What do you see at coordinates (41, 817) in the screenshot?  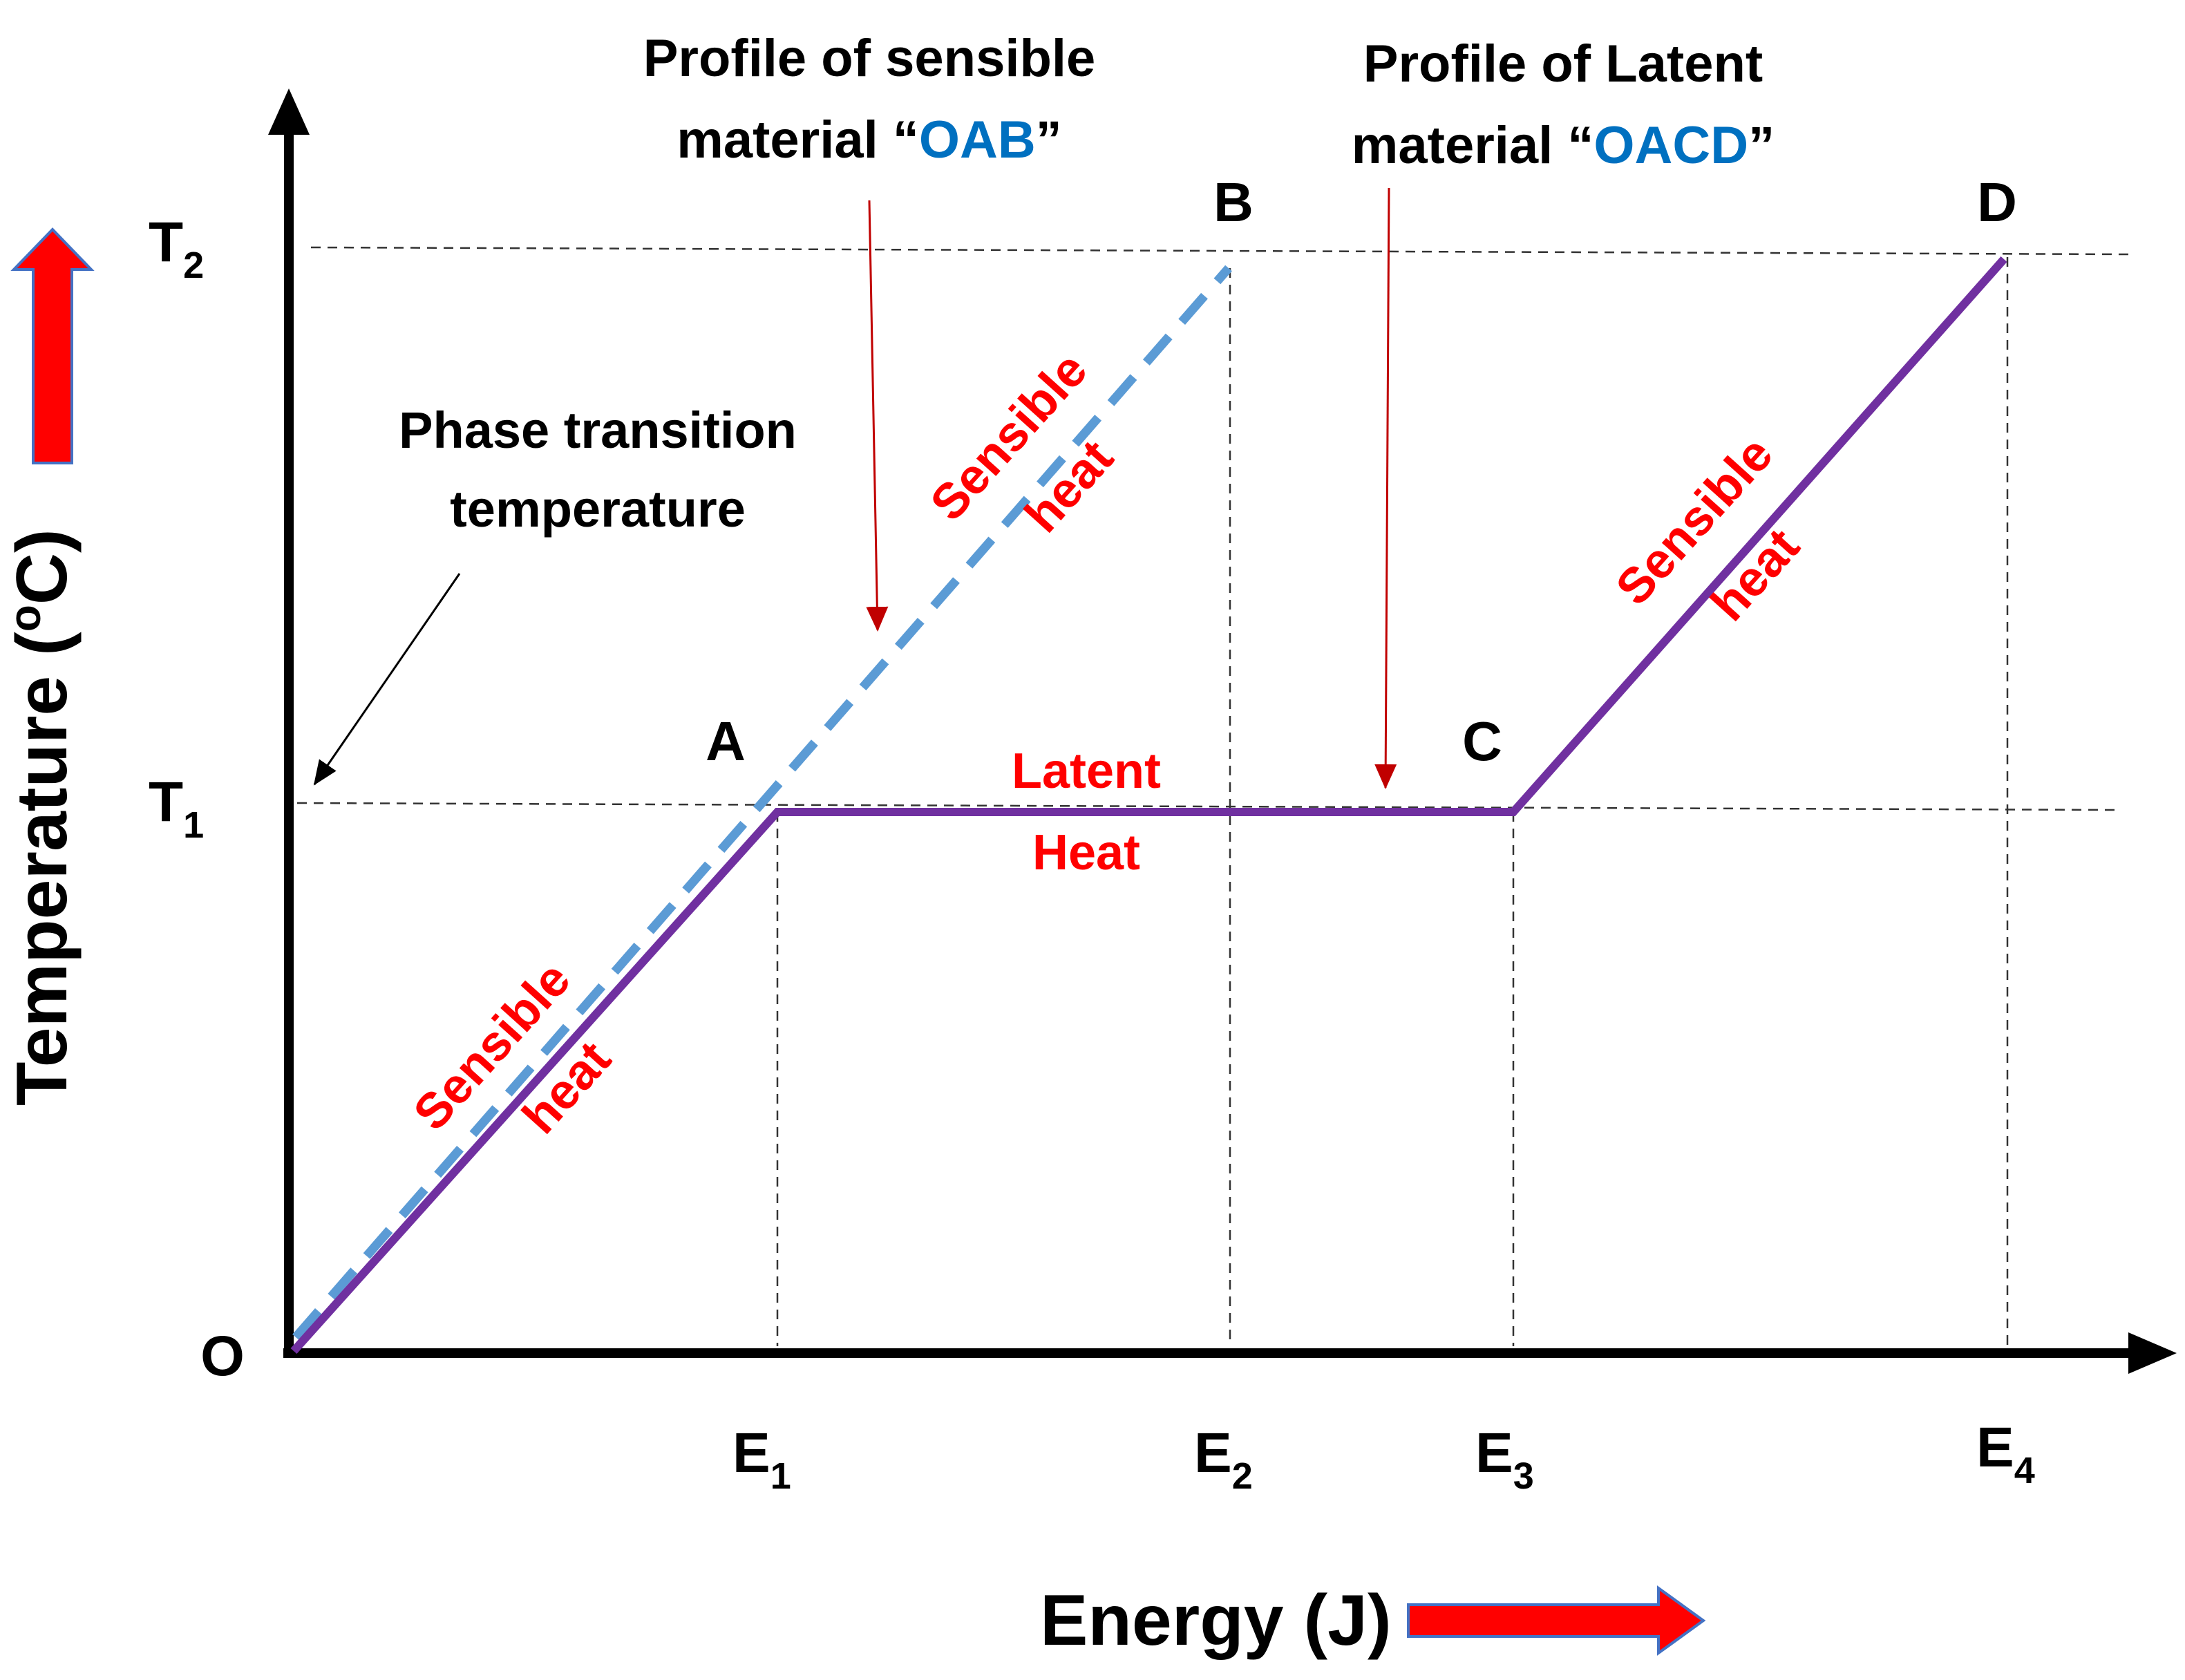 I see `y-axis-title: Temperature (oC)` at bounding box center [41, 817].